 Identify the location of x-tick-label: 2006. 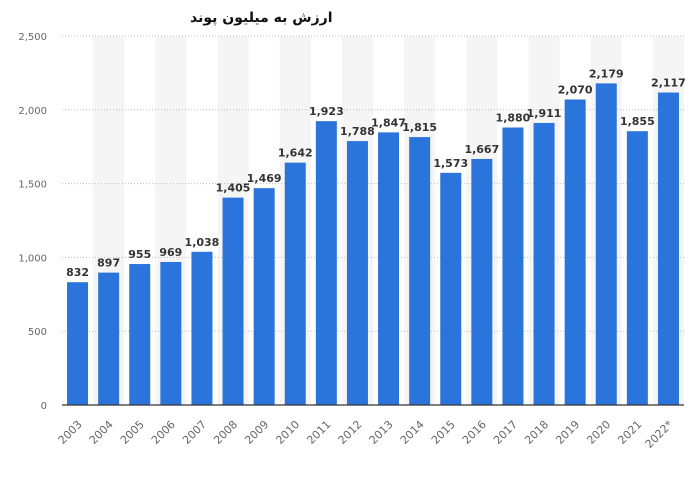
(163, 432).